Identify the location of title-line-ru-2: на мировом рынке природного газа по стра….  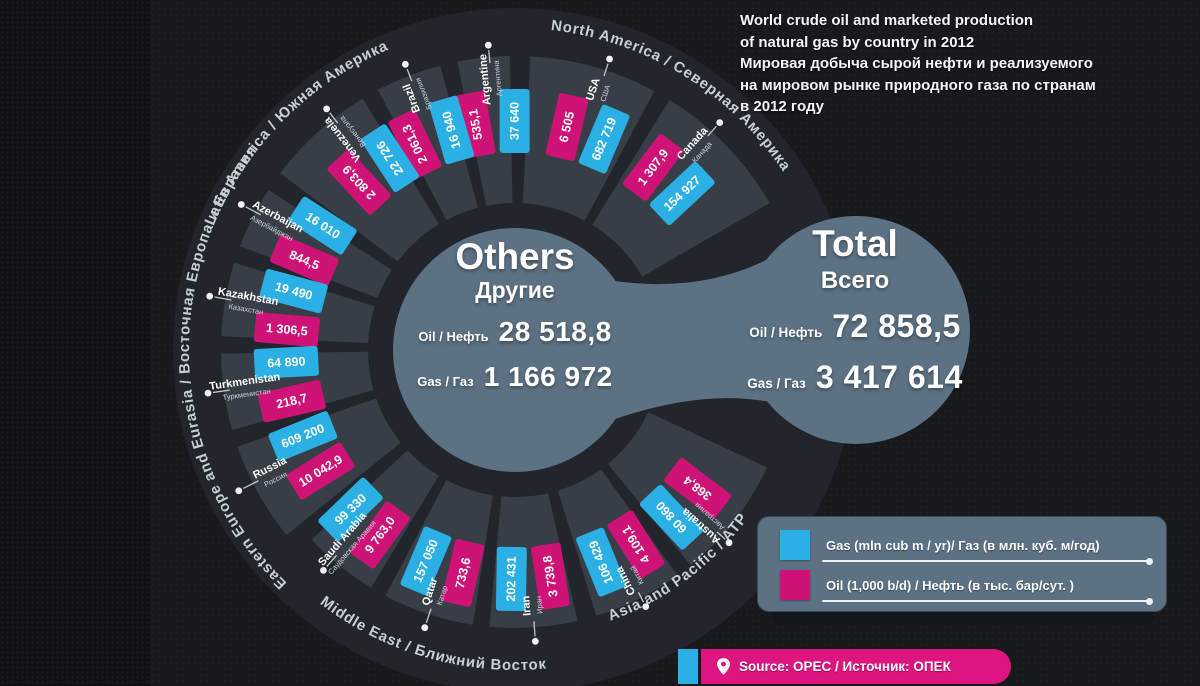
(918, 85).